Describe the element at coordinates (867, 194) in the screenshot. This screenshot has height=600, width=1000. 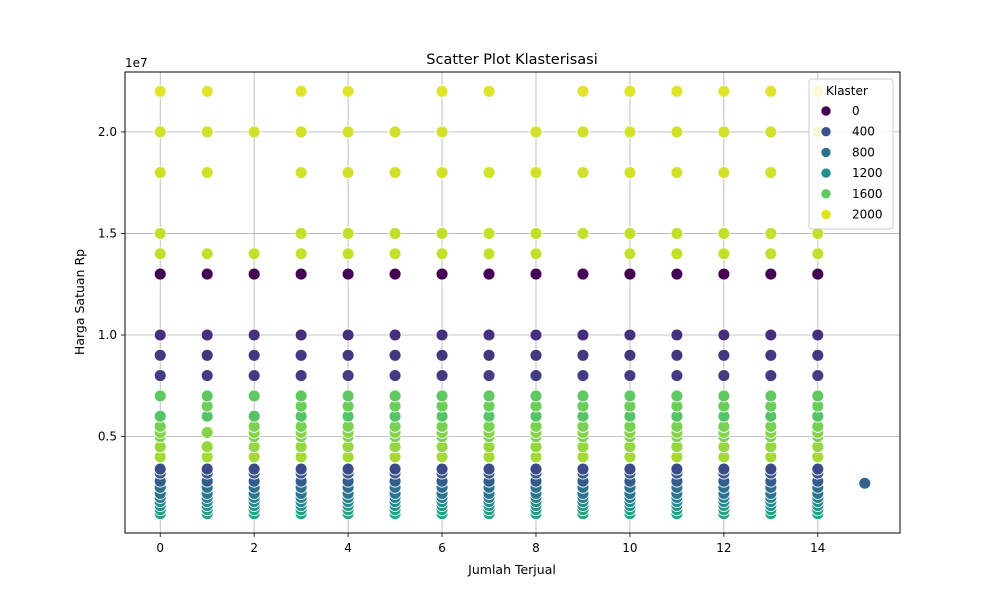
I see `legend-label: 1600` at that location.